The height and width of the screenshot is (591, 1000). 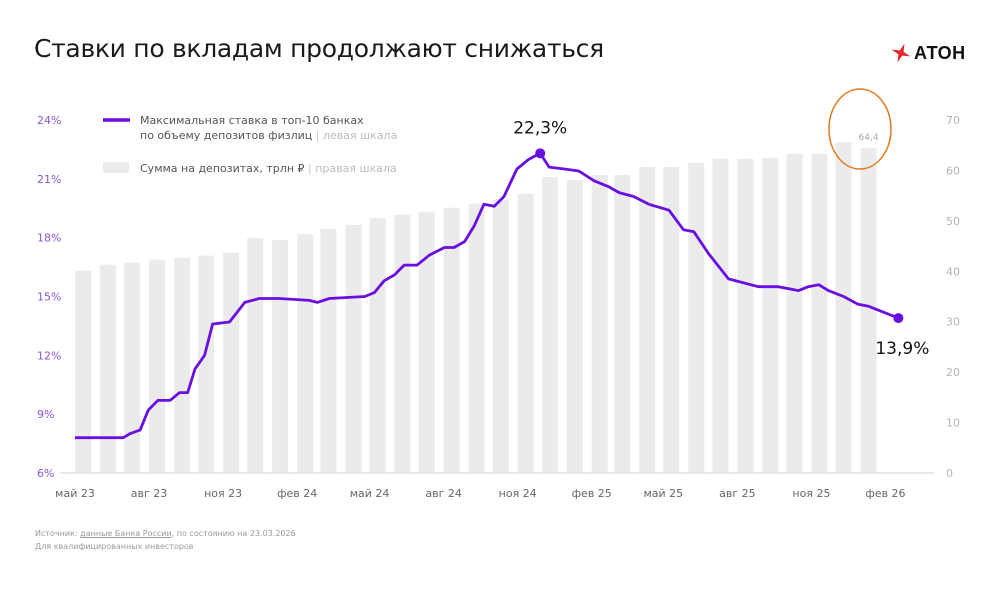 What do you see at coordinates (953, 170) in the screenshot?
I see `right-tick-label: 60` at bounding box center [953, 170].